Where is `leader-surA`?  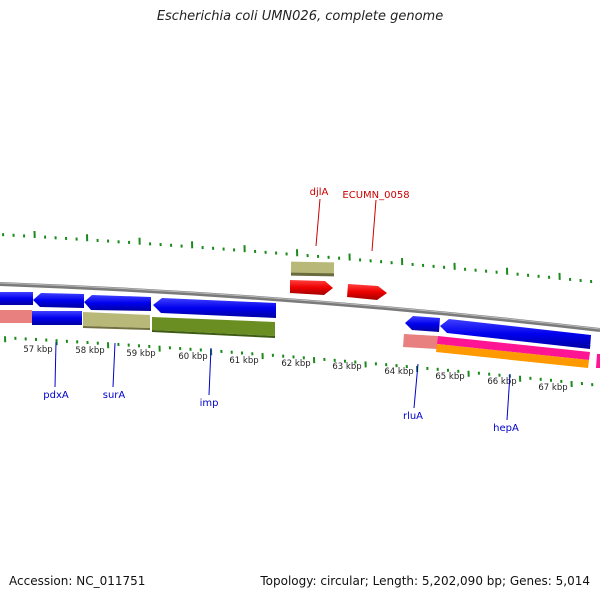
leader-surA is located at coordinates (114, 365).